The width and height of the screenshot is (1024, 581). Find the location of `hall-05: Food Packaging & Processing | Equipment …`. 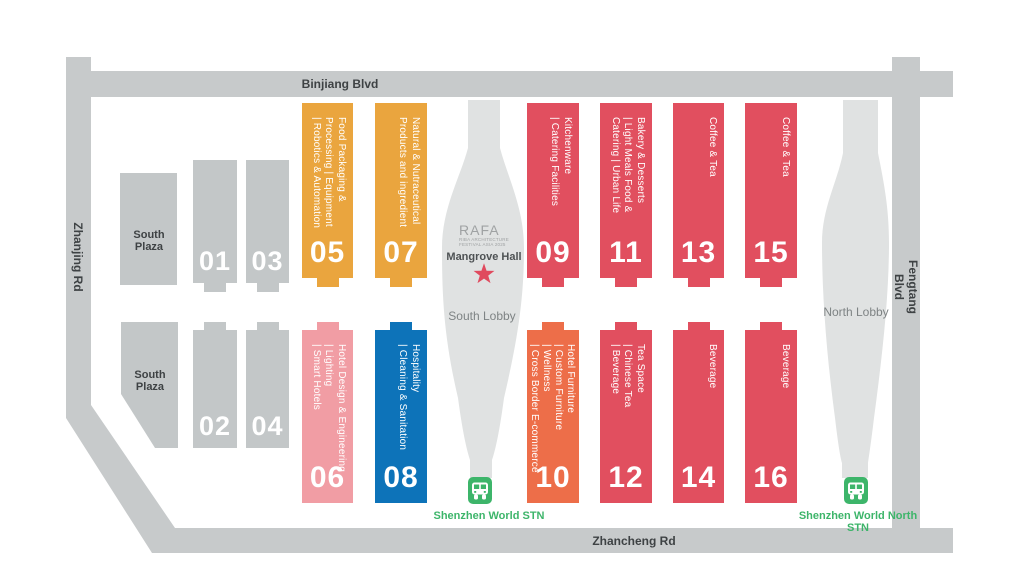

hall-05: Food Packaging & Processing | Equipment … is located at coordinates (327, 195).